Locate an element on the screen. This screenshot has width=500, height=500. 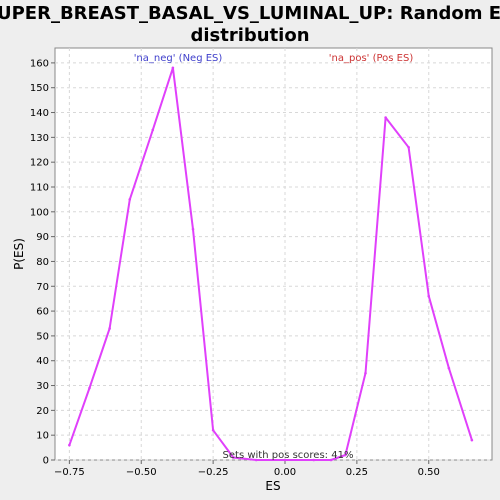
y-tick-label: 50 is located at coordinates (42, 336).